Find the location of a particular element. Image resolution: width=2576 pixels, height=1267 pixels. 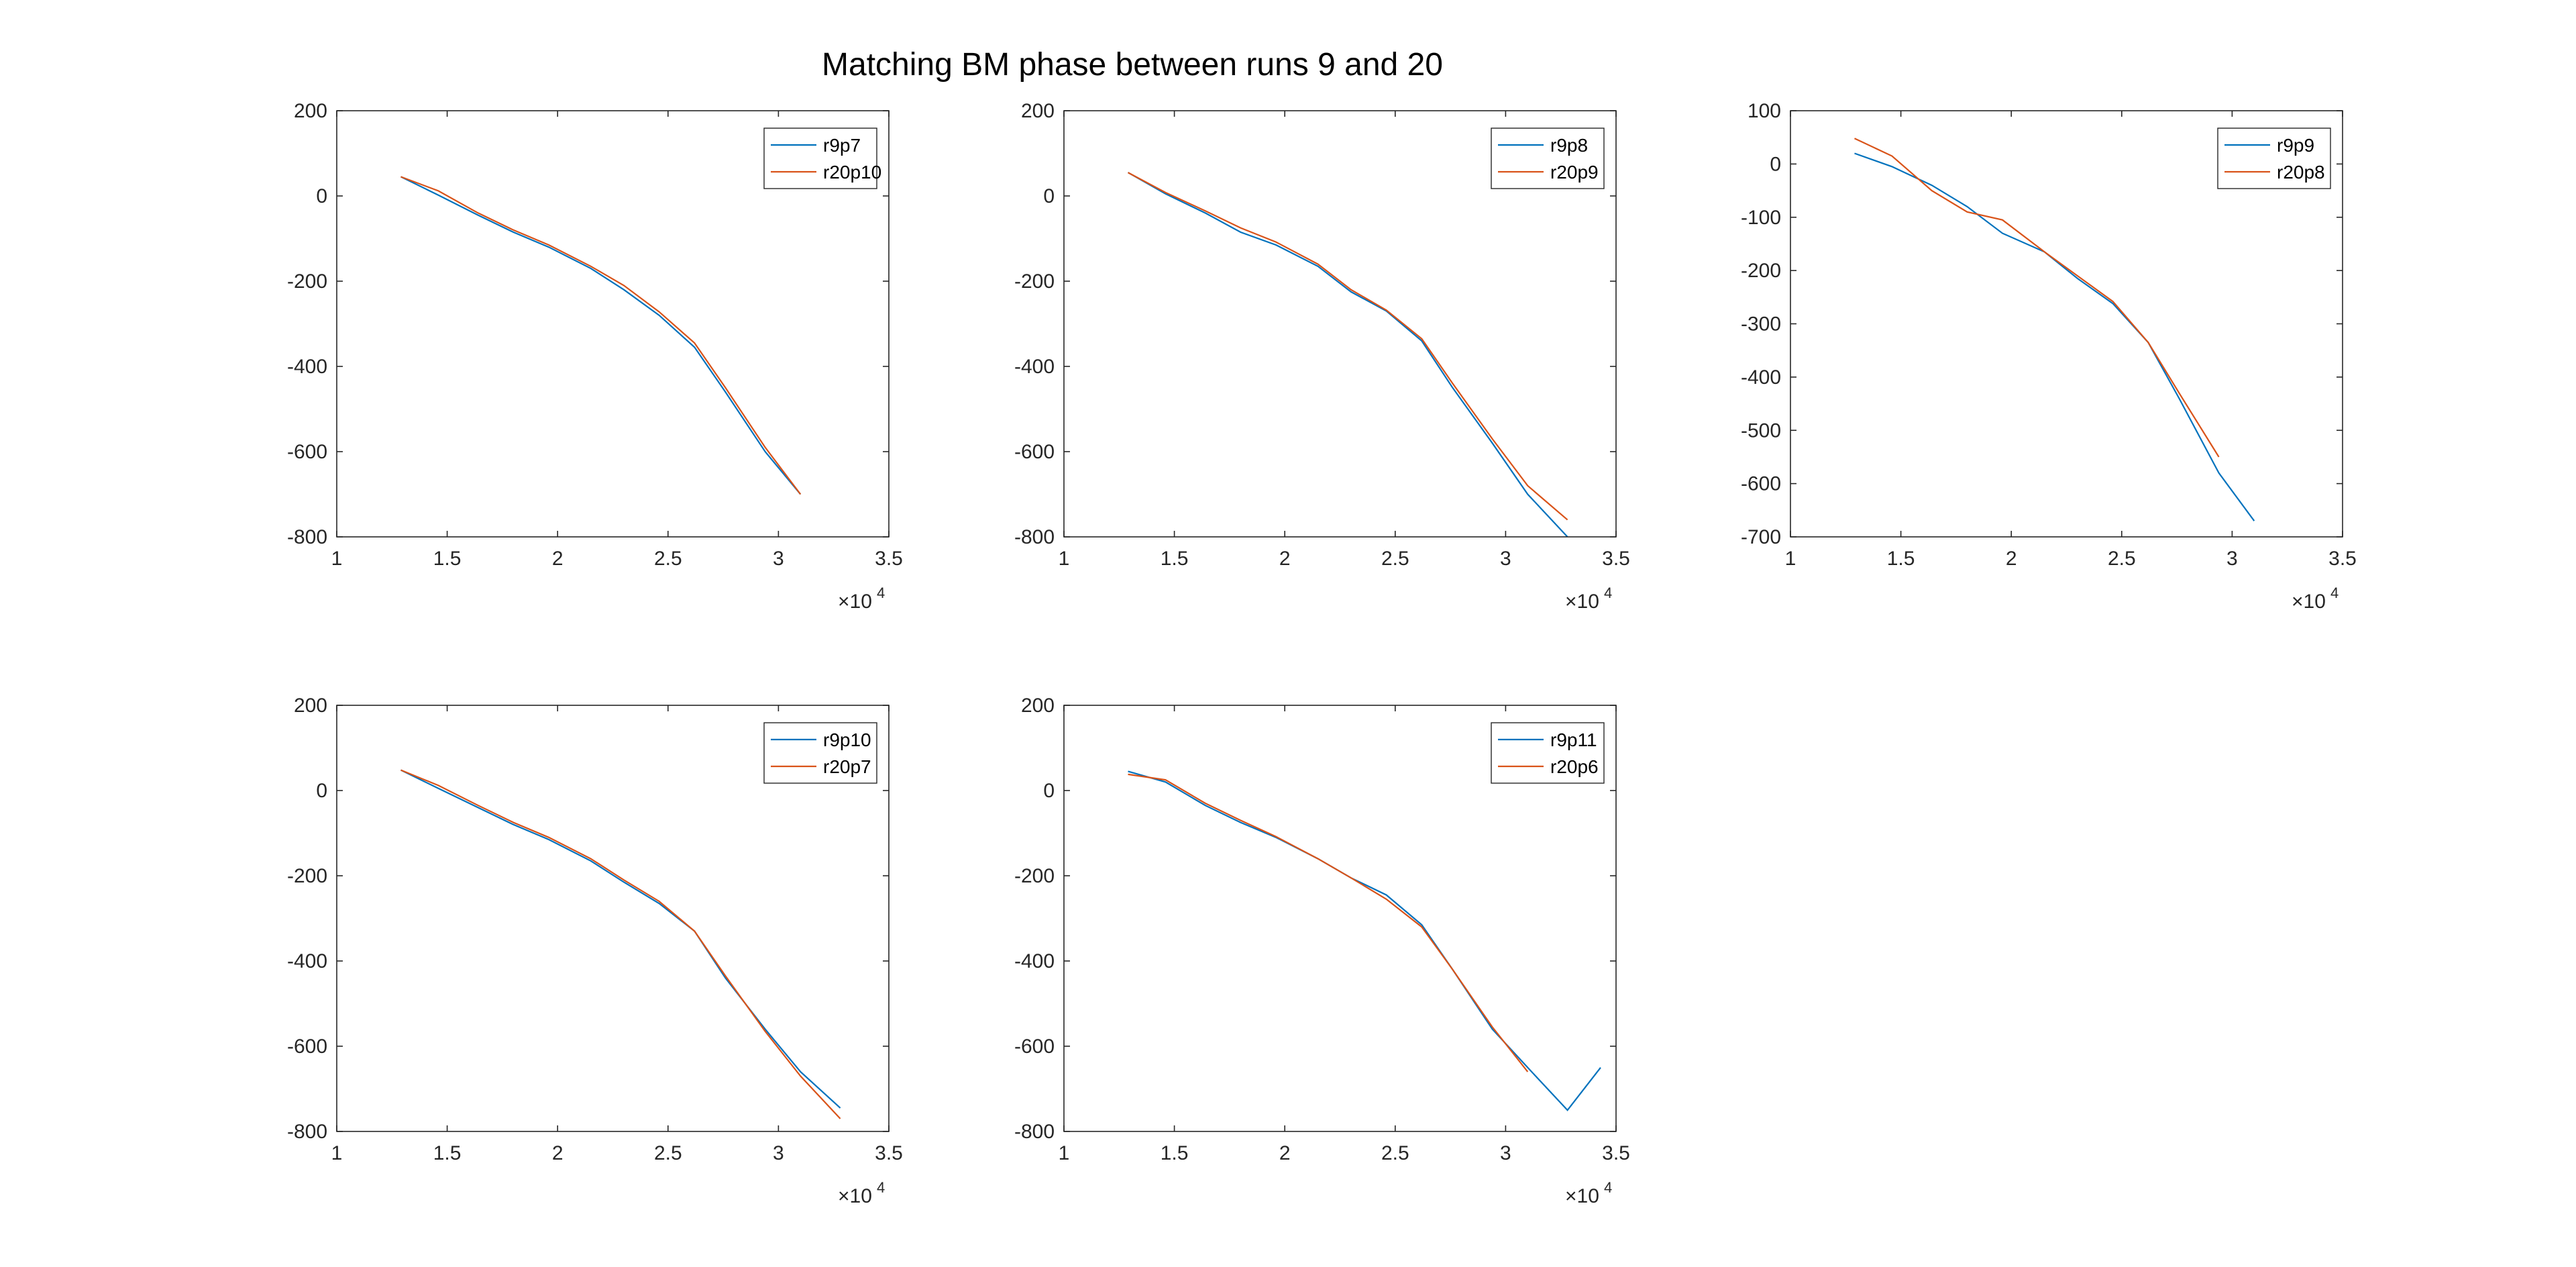

legend-label-r9p9: r9p9 is located at coordinates (2295, 145).